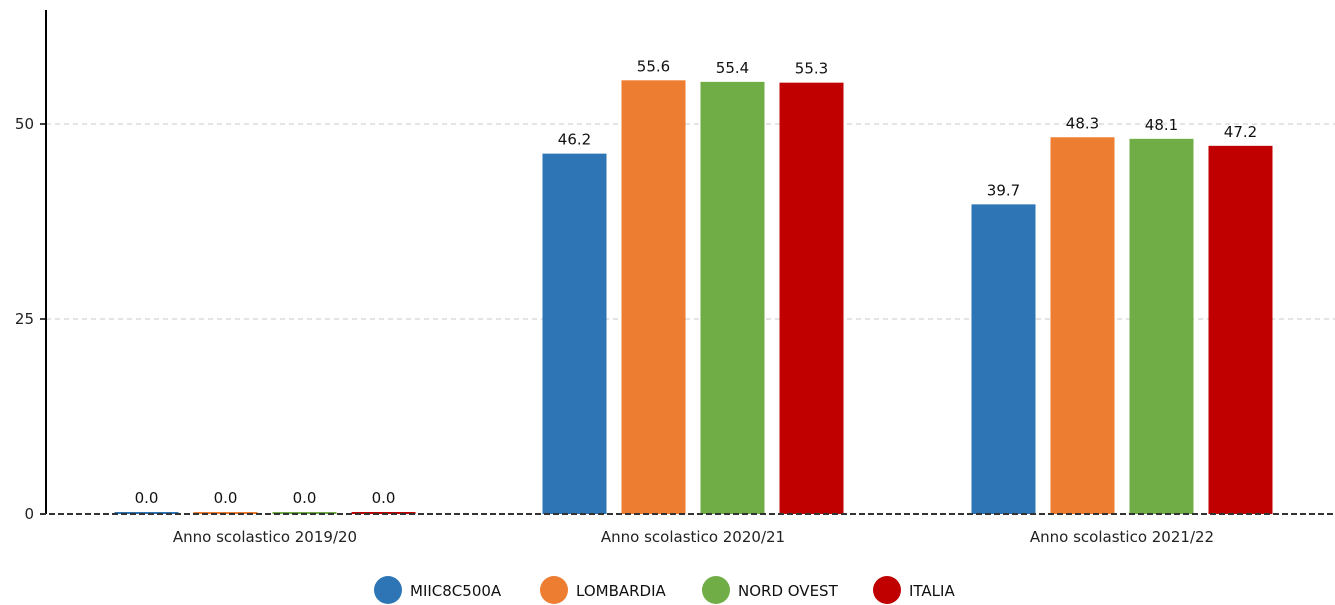 Image resolution: width=1335 pixels, height=605 pixels. I want to click on data-label: 55.3, so click(811, 69).